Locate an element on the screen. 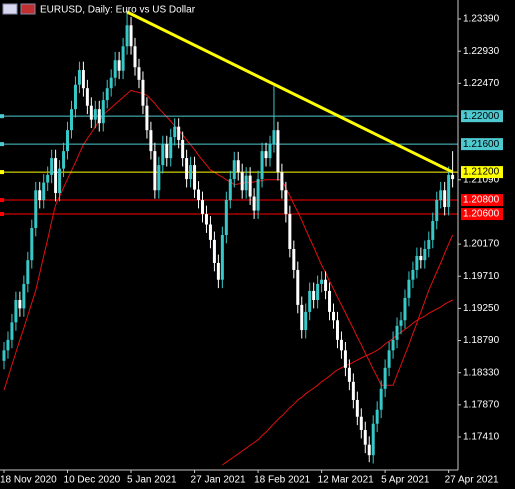 The height and width of the screenshot is (489, 515). level-label: 1.20800 is located at coordinates (481, 200).